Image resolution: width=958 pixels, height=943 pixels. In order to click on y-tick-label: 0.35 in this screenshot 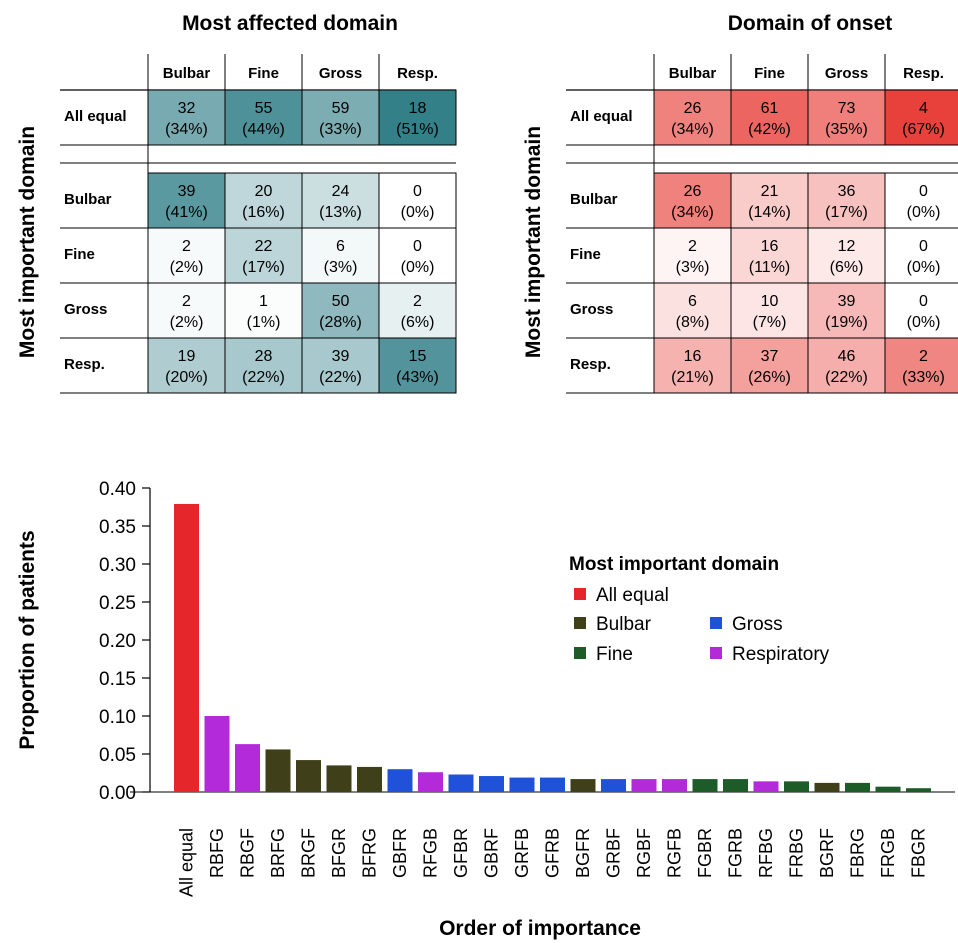, I will do `click(117, 527)`.